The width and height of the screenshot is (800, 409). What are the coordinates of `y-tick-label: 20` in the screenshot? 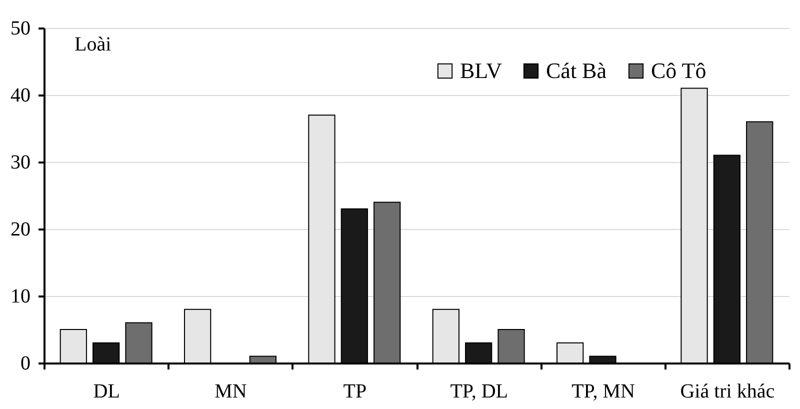 It's located at (20, 229).